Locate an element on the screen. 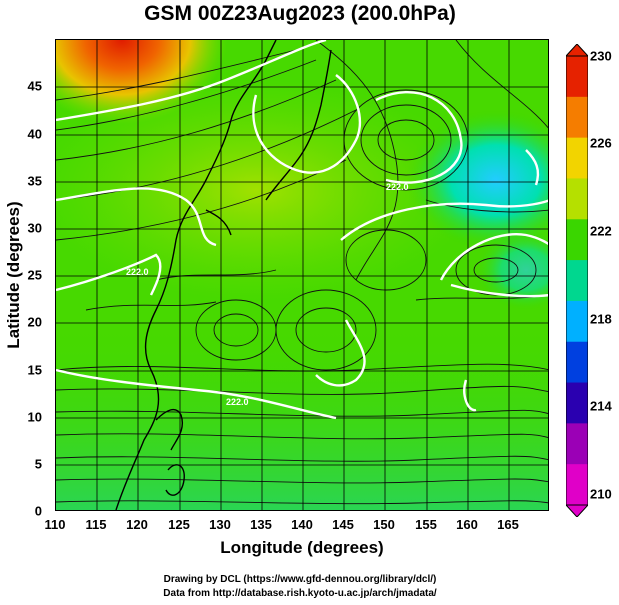 The width and height of the screenshot is (619, 605). colorbar-frame is located at coordinates (577, 280).